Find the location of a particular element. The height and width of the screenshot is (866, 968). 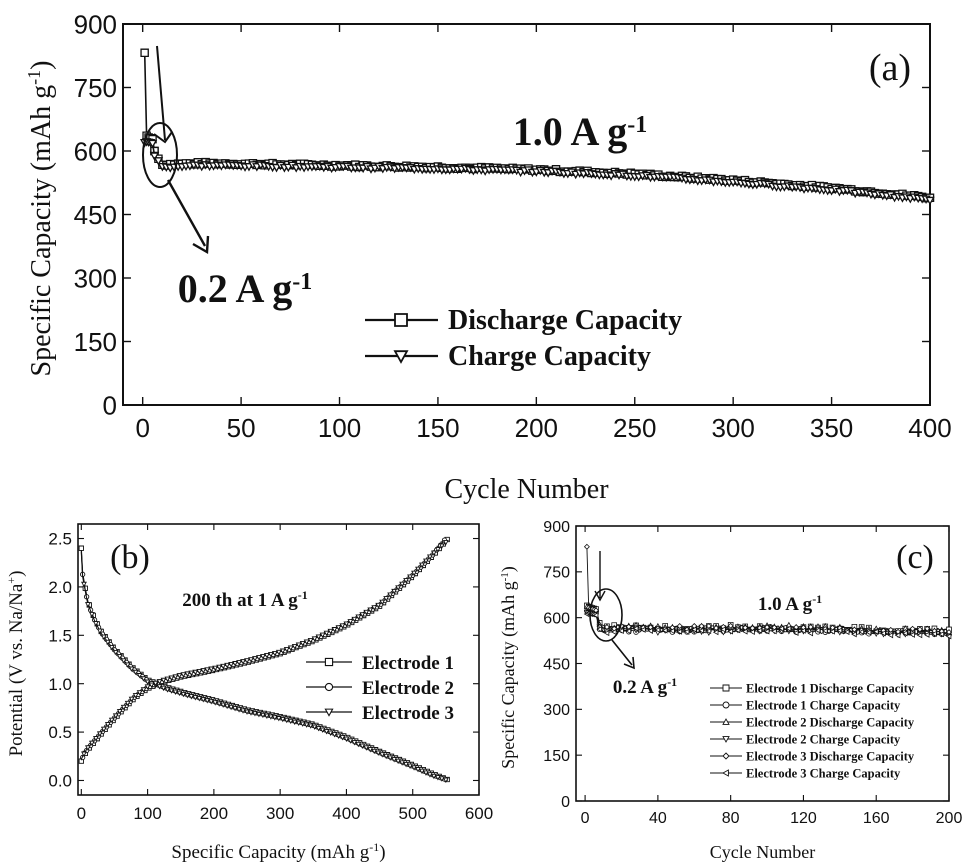

arrow-first-cycle is located at coordinates (600, 576).